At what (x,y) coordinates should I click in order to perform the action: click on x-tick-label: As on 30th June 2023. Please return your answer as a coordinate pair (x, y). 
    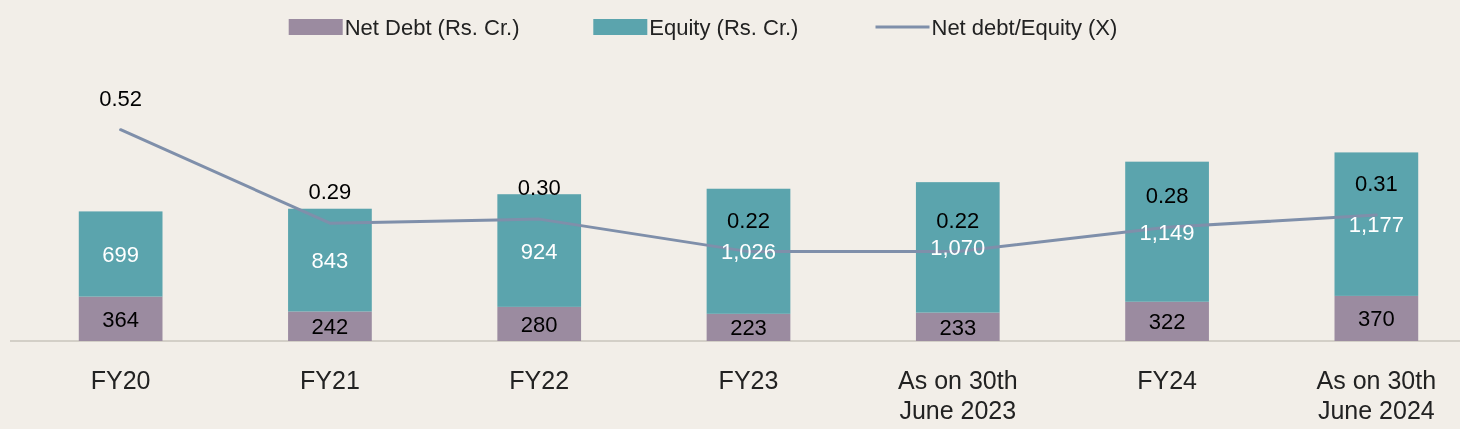
    Looking at the image, I should click on (958, 395).